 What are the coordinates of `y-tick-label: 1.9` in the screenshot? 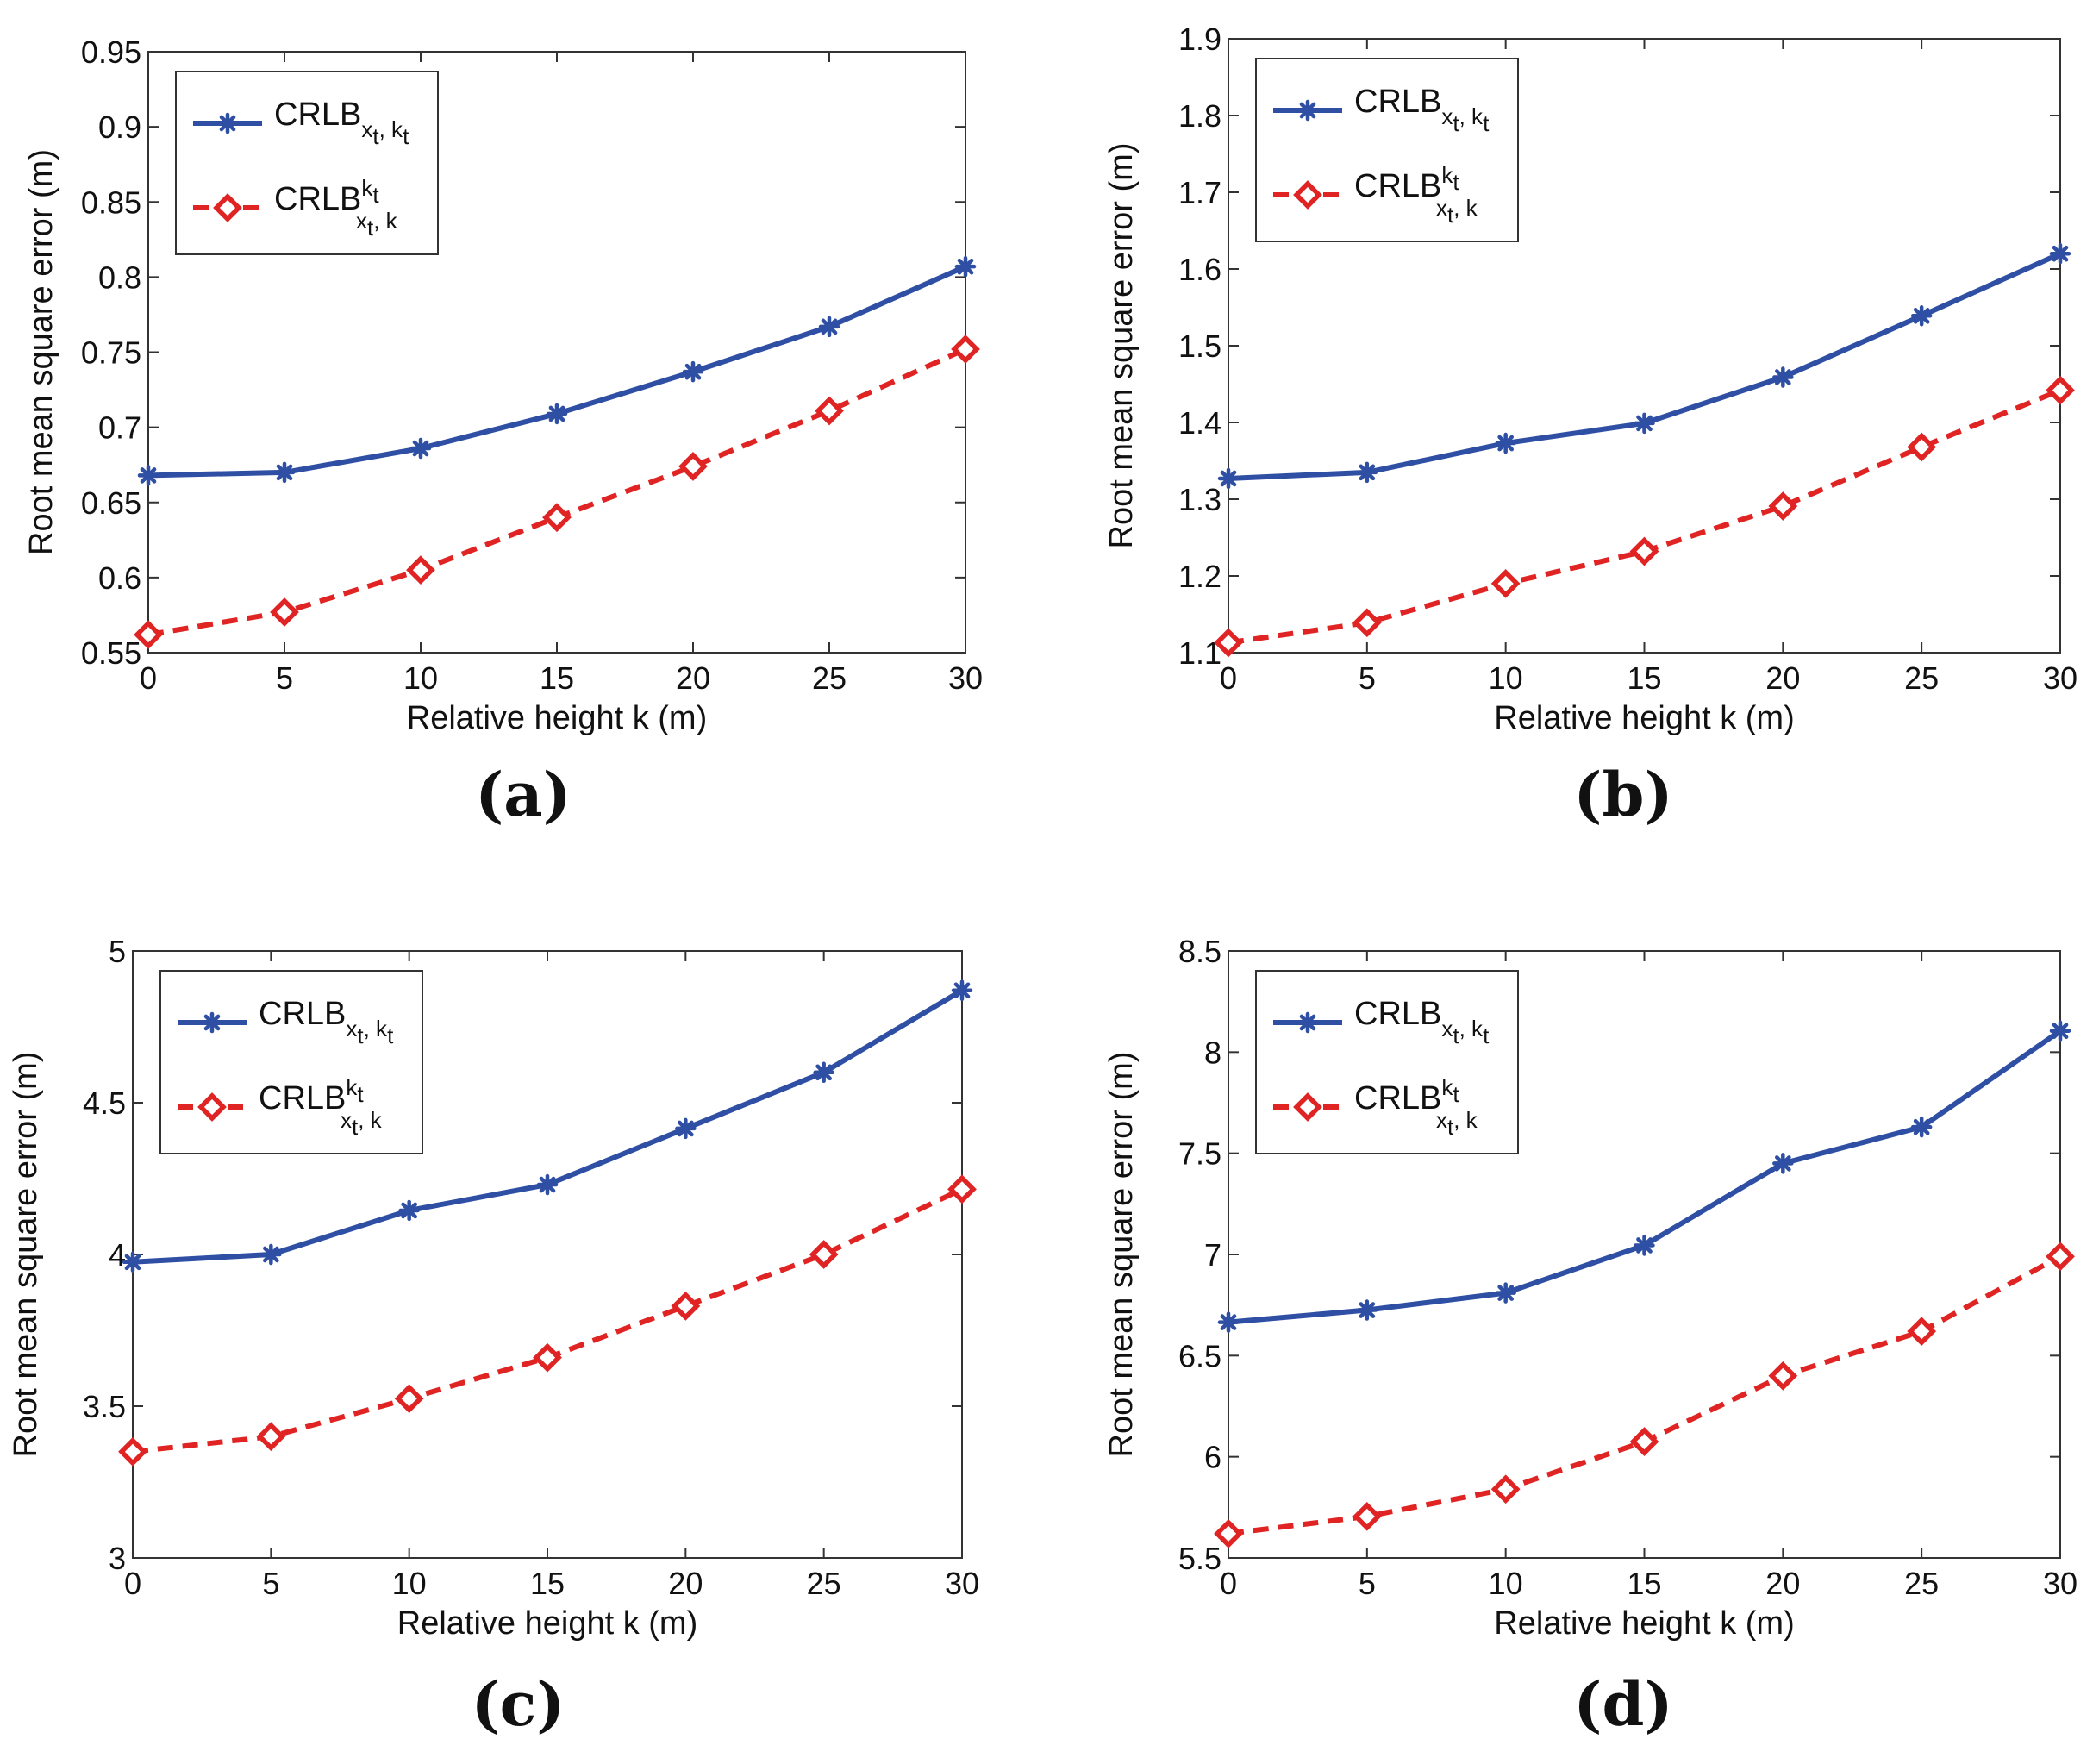 It's located at (1199, 39).